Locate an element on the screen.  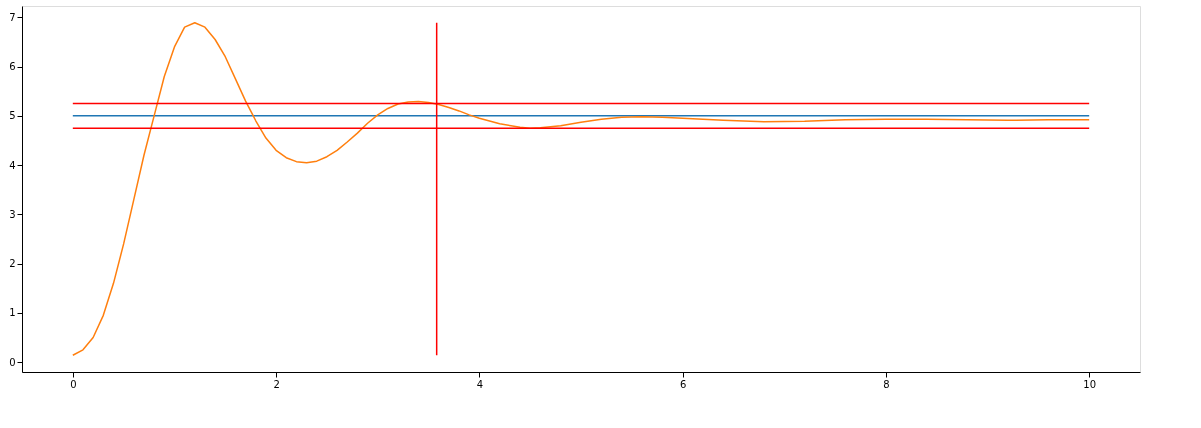
y-tick-label: 2 is located at coordinates (12, 264).